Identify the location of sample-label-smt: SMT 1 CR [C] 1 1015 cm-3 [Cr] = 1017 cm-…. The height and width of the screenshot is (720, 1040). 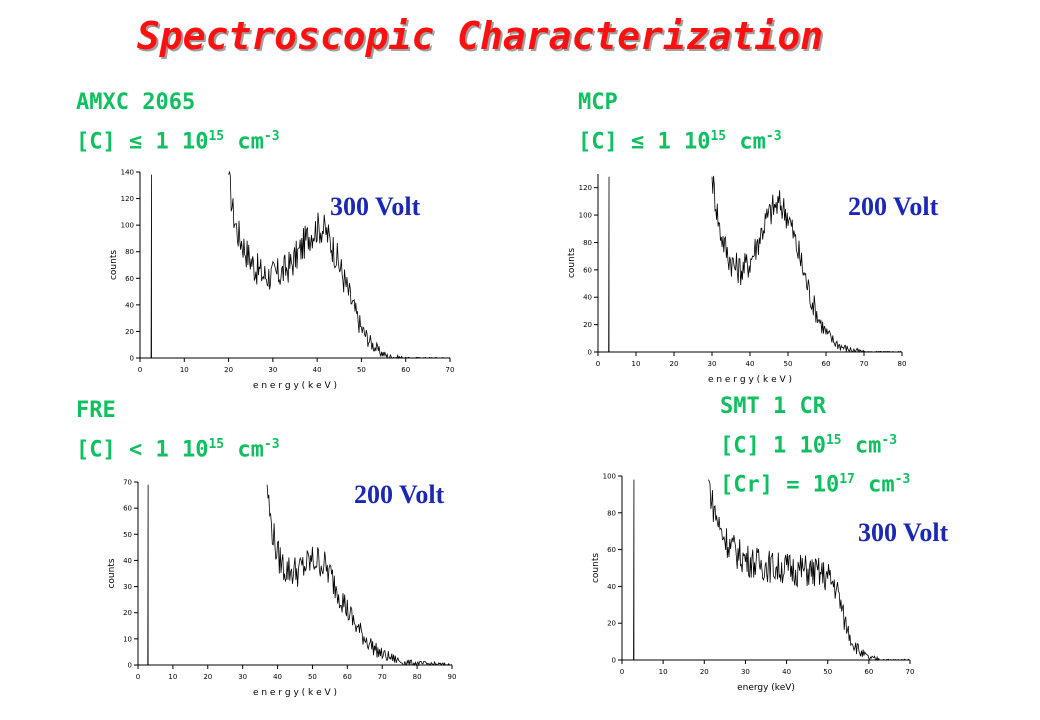
(815, 446).